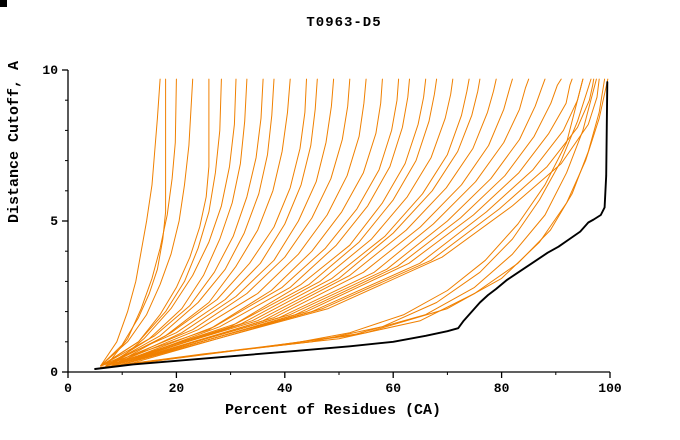 Image resolution: width=680 pixels, height=440 pixels. What do you see at coordinates (54, 221) in the screenshot?
I see `y-tick-label: 5` at bounding box center [54, 221].